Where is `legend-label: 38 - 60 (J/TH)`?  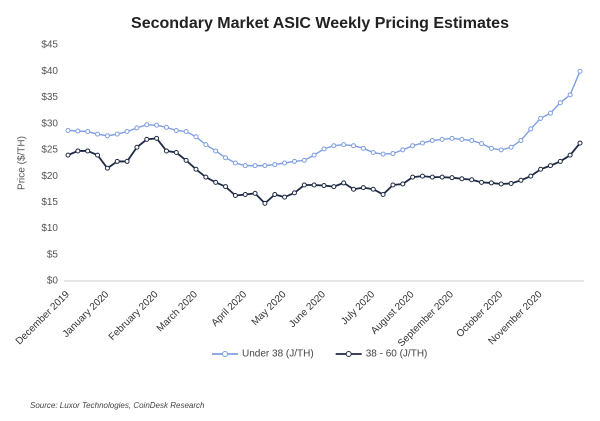
legend-label: 38 - 60 (J/TH) is located at coordinates (397, 354).